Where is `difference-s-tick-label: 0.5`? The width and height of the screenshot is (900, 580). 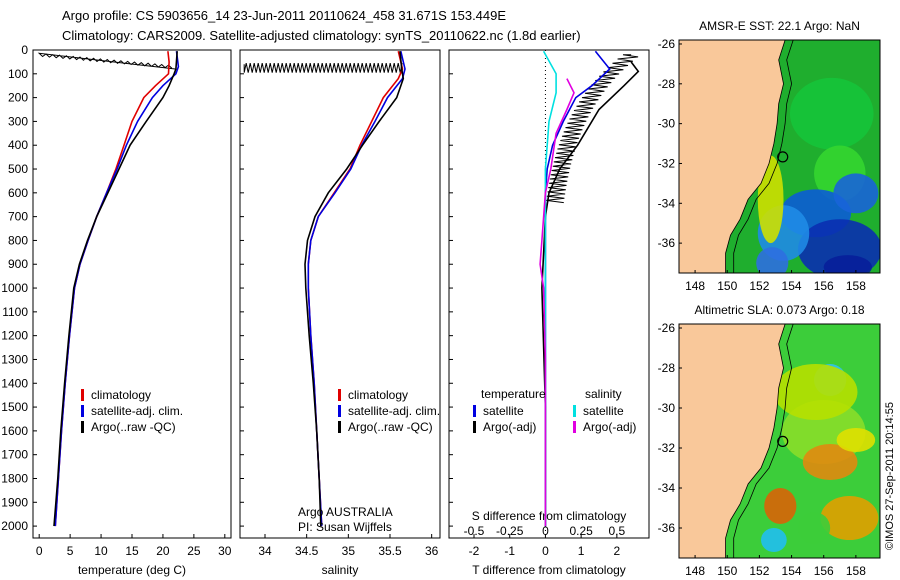
difference-s-tick-label: 0.5 is located at coordinates (617, 531).